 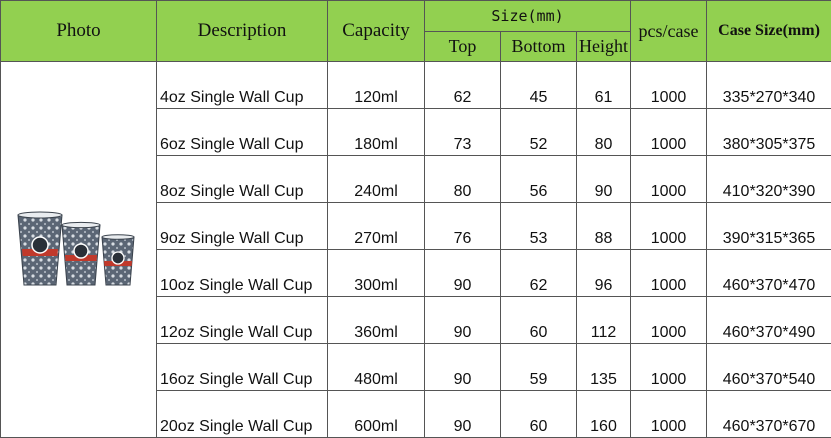 I want to click on header-height: Height, so click(x=604, y=47).